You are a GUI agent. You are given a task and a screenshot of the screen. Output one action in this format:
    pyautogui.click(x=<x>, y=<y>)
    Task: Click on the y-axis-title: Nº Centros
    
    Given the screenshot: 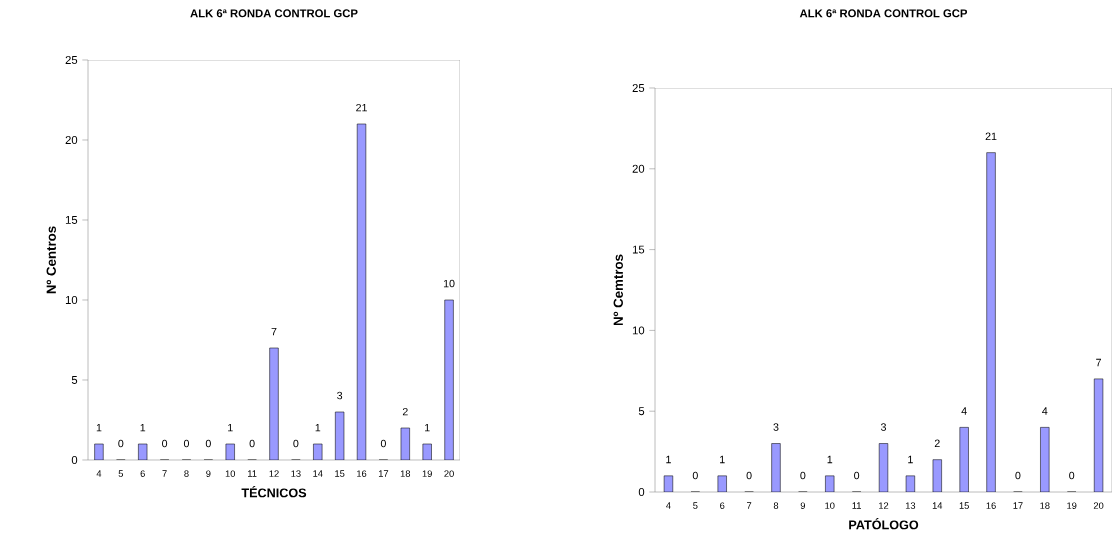 What is the action you would take?
    pyautogui.click(x=51, y=260)
    